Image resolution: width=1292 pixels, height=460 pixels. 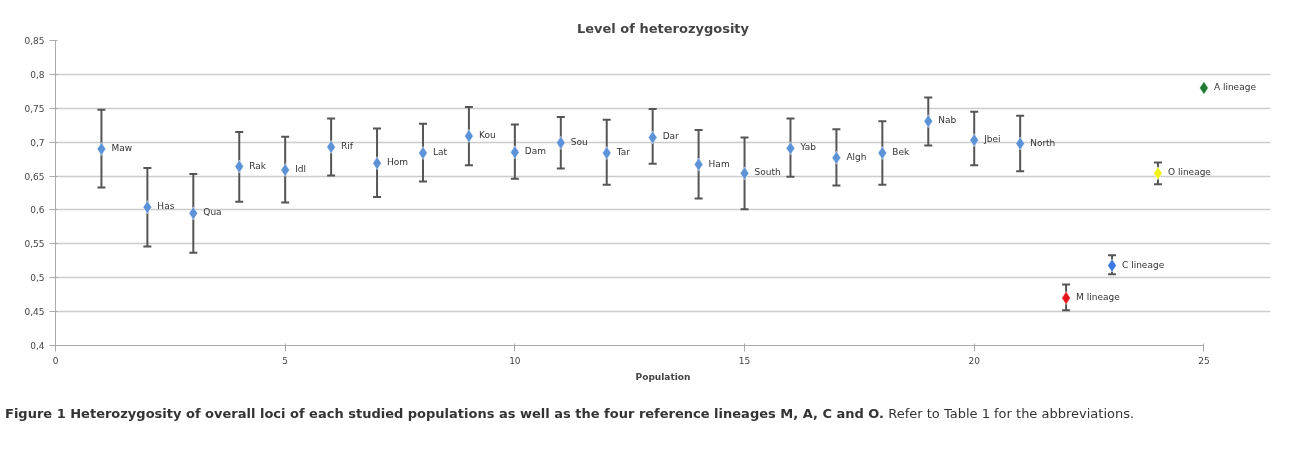 What do you see at coordinates (34, 176) in the screenshot?
I see `y-tick-label: 0,65` at bounding box center [34, 176].